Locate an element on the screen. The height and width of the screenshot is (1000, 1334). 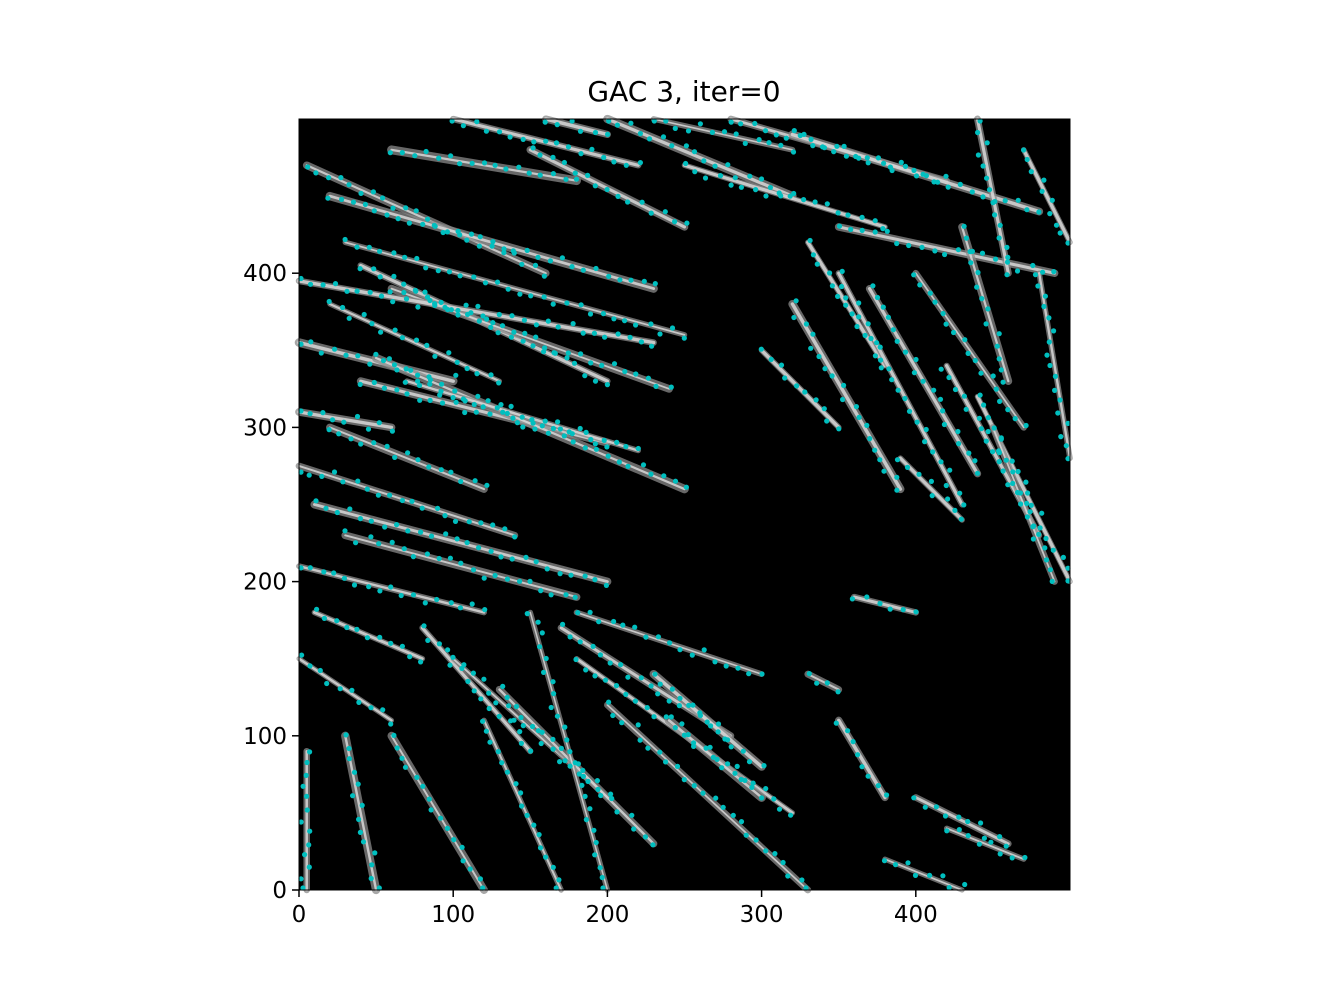
x-tick-label: 400 is located at coordinates (916, 915).